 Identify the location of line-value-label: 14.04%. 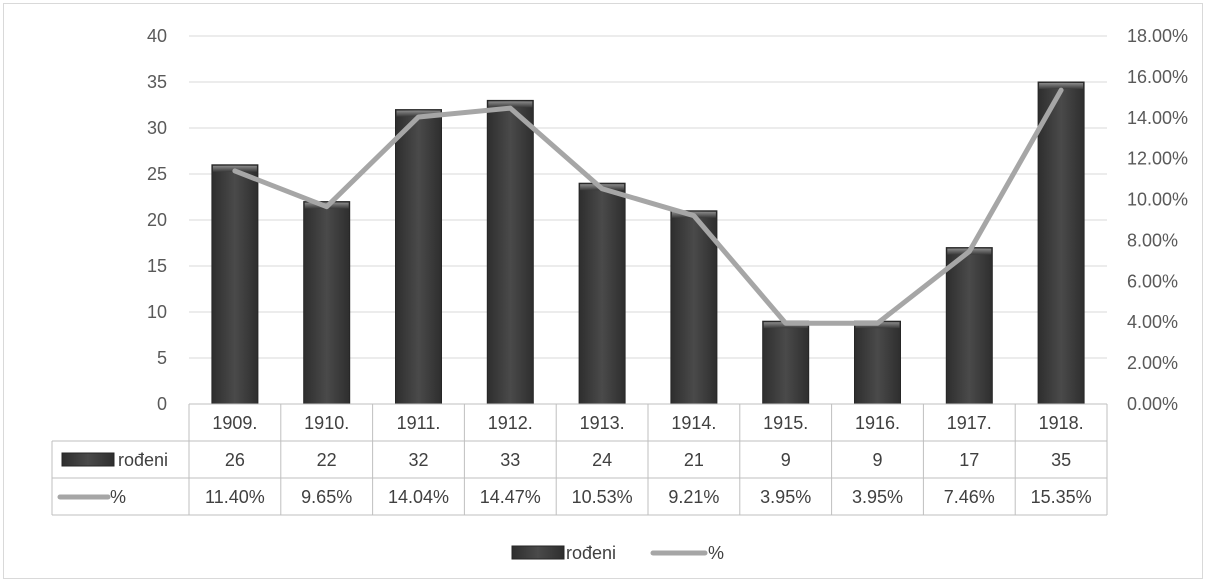
(418, 497).